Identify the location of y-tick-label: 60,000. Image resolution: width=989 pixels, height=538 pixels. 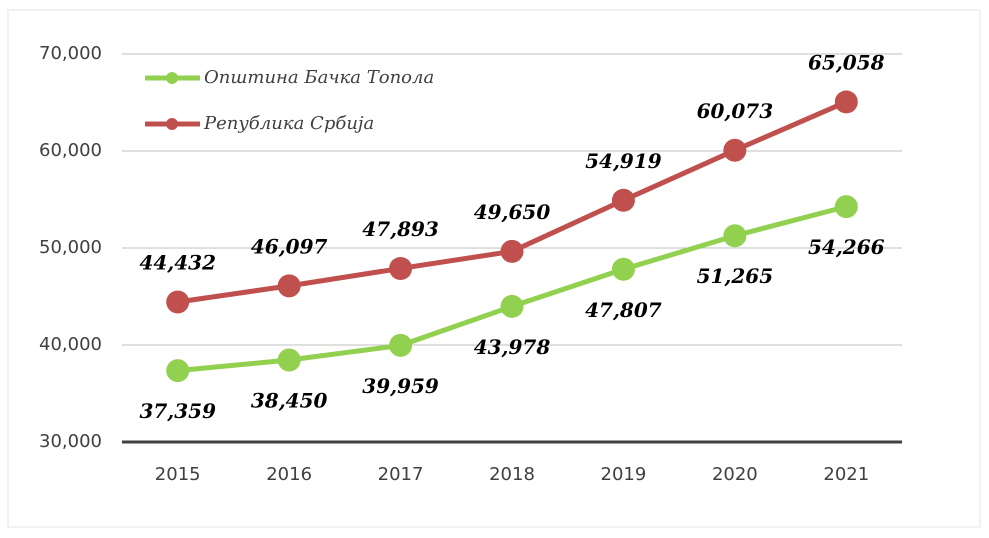
(70, 150).